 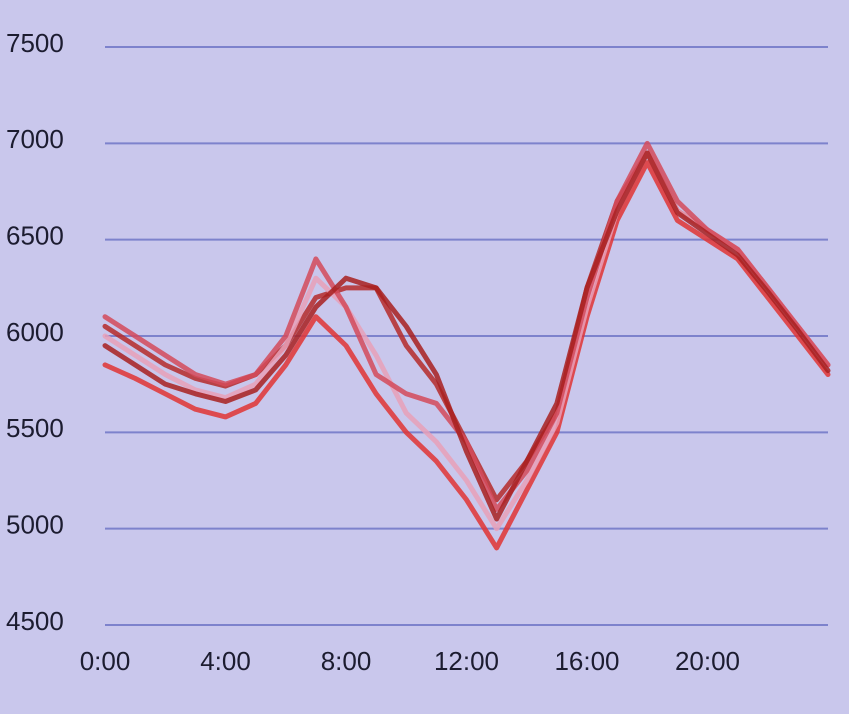 I want to click on x-tick-label: 20:00, so click(x=707, y=661).